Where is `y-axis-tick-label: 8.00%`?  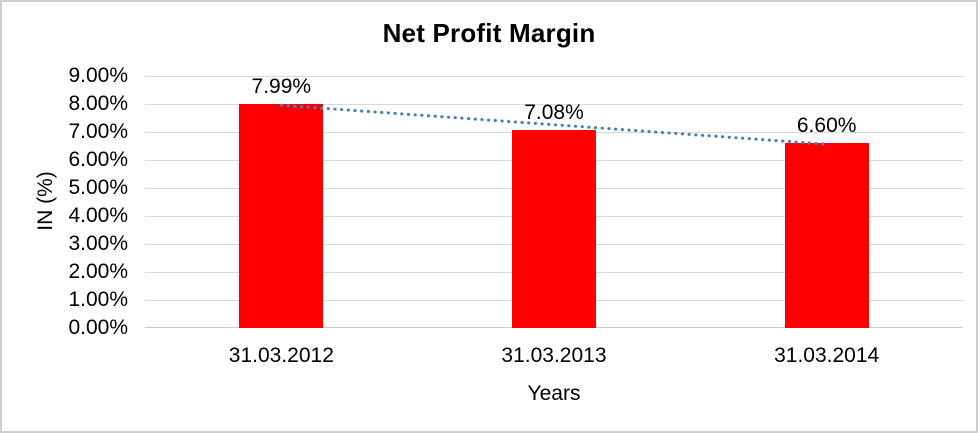 y-axis-tick-label: 8.00% is located at coordinates (98, 103).